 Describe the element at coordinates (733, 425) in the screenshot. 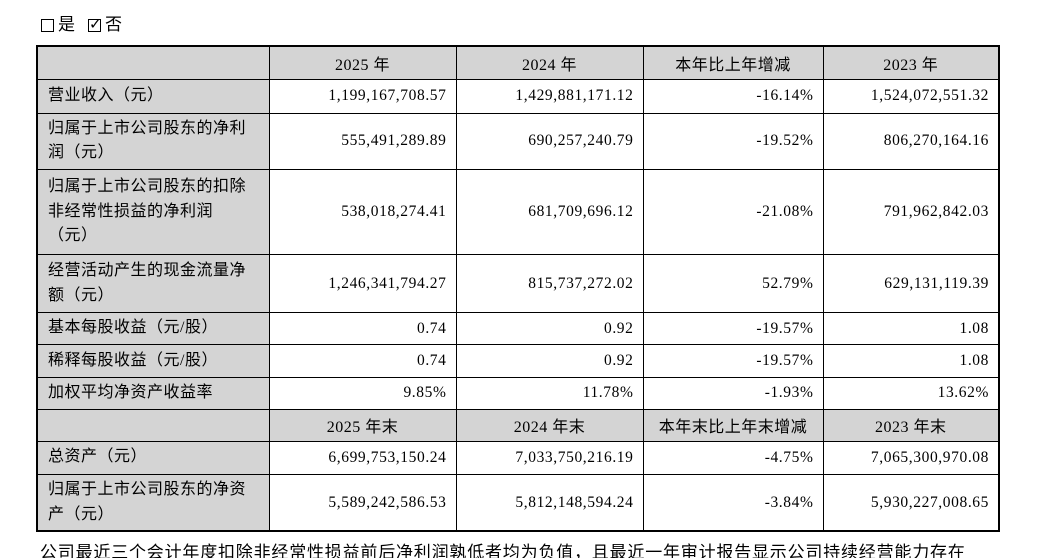

I see `header-yearend-change: 本年末比上年末增减` at that location.